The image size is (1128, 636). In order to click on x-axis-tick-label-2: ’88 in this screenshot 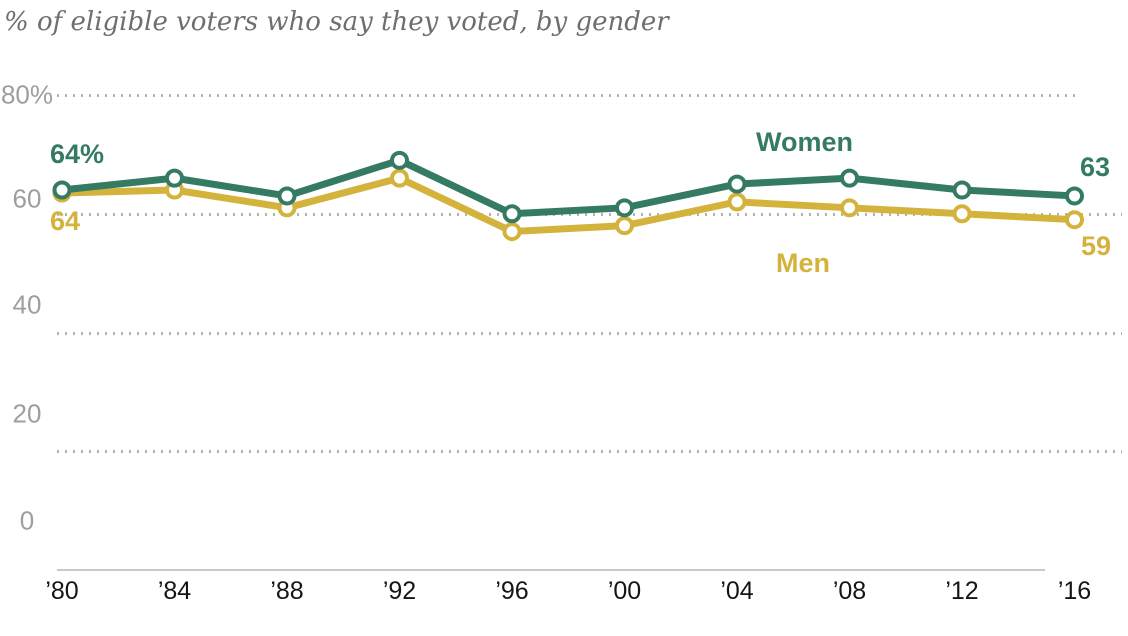, I will do `click(287, 591)`.